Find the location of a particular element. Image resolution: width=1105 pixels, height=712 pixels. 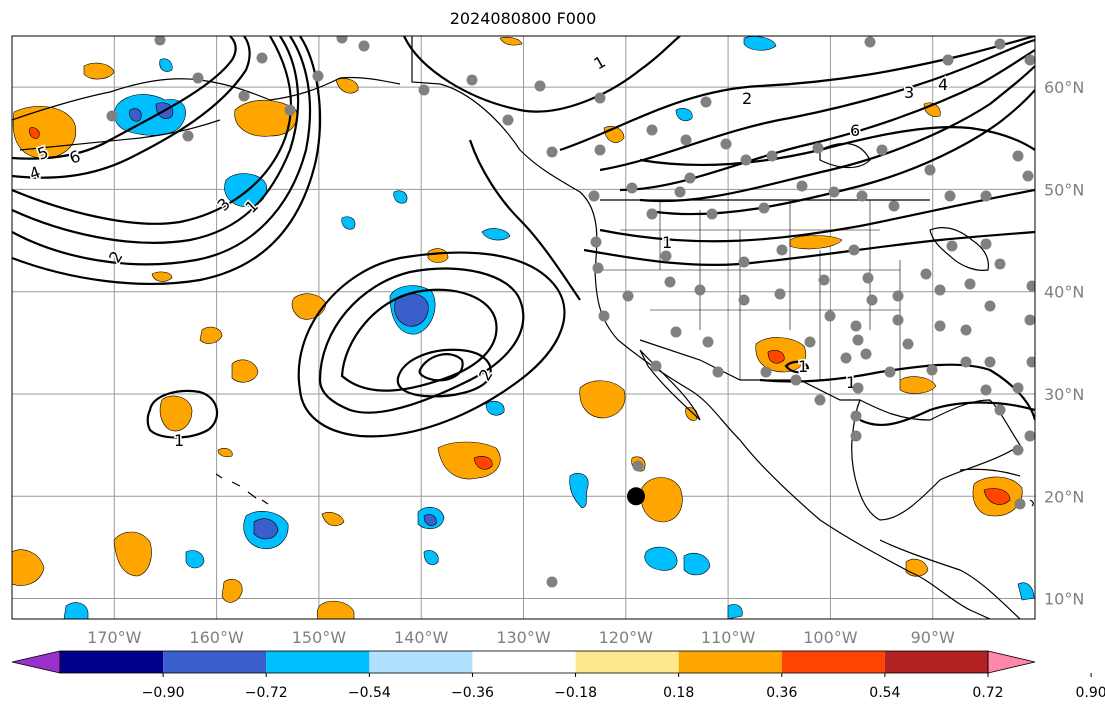

colorbar-tick-label: 0.54 is located at coordinates (884, 693).